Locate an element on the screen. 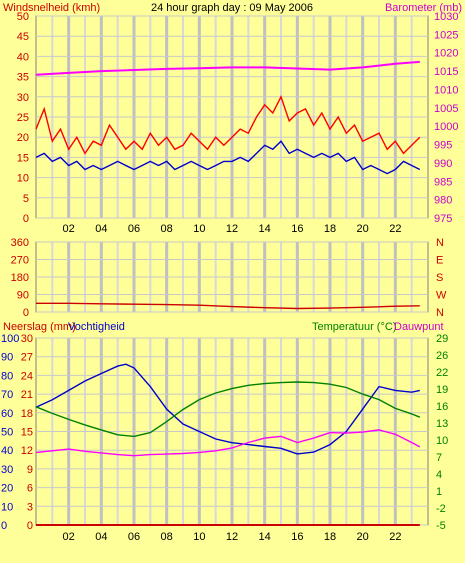 The height and width of the screenshot is (563, 465). y-tick-left: 5 is located at coordinates (26, 199).